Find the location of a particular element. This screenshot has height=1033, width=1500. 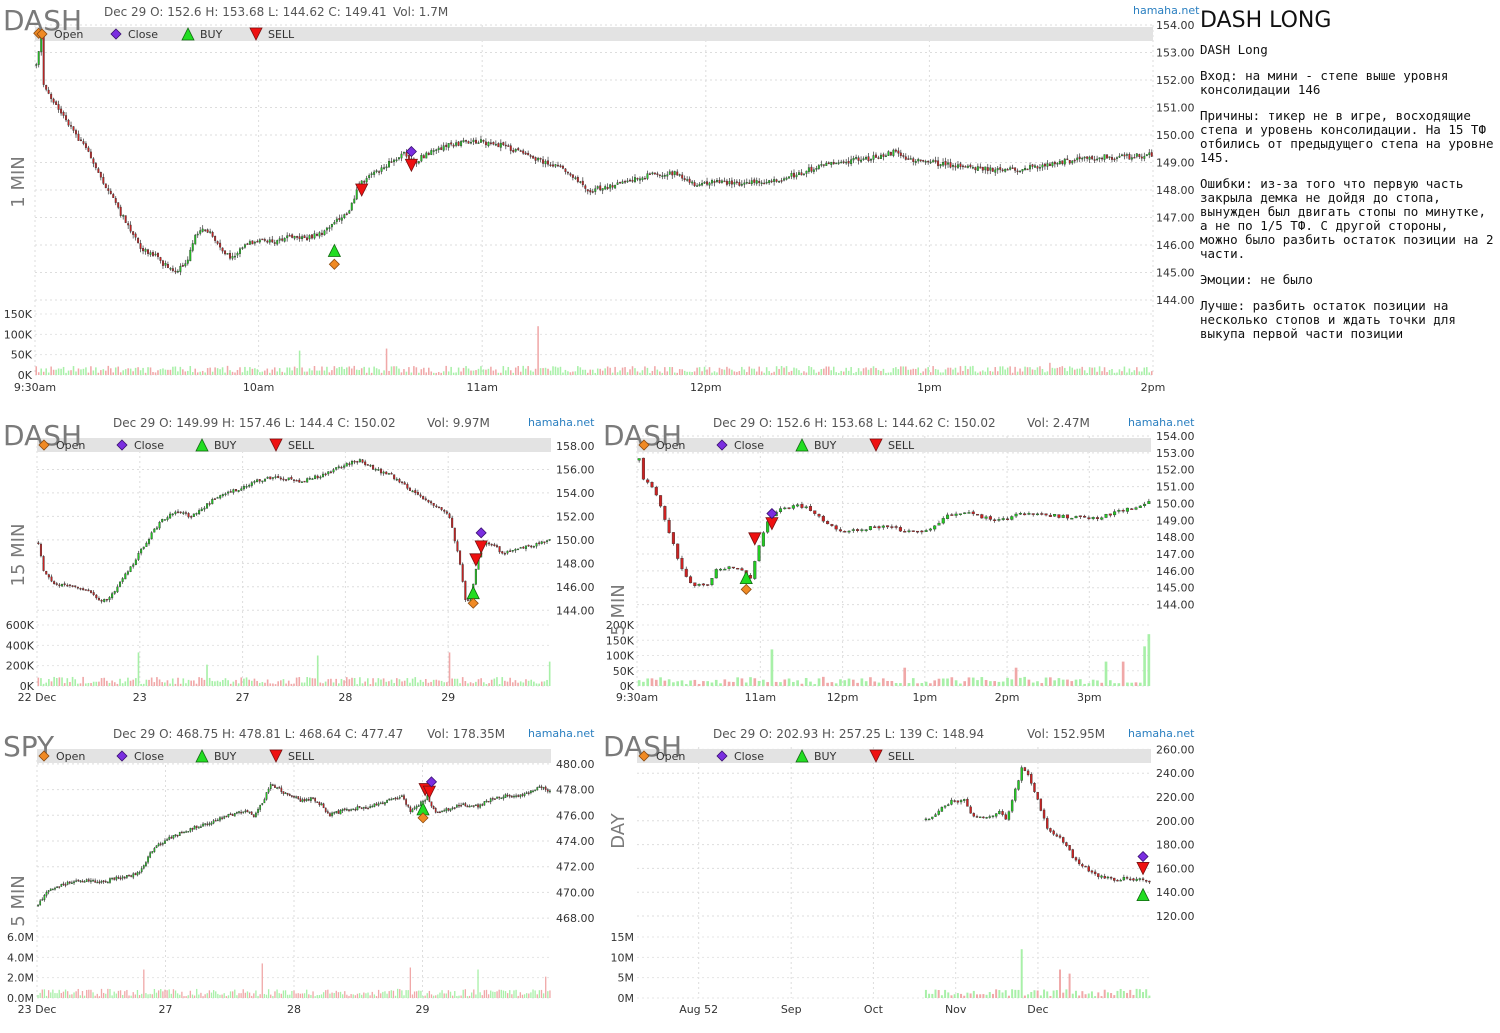

volume-info: Vol: 152.95M is located at coordinates (1066, 734).